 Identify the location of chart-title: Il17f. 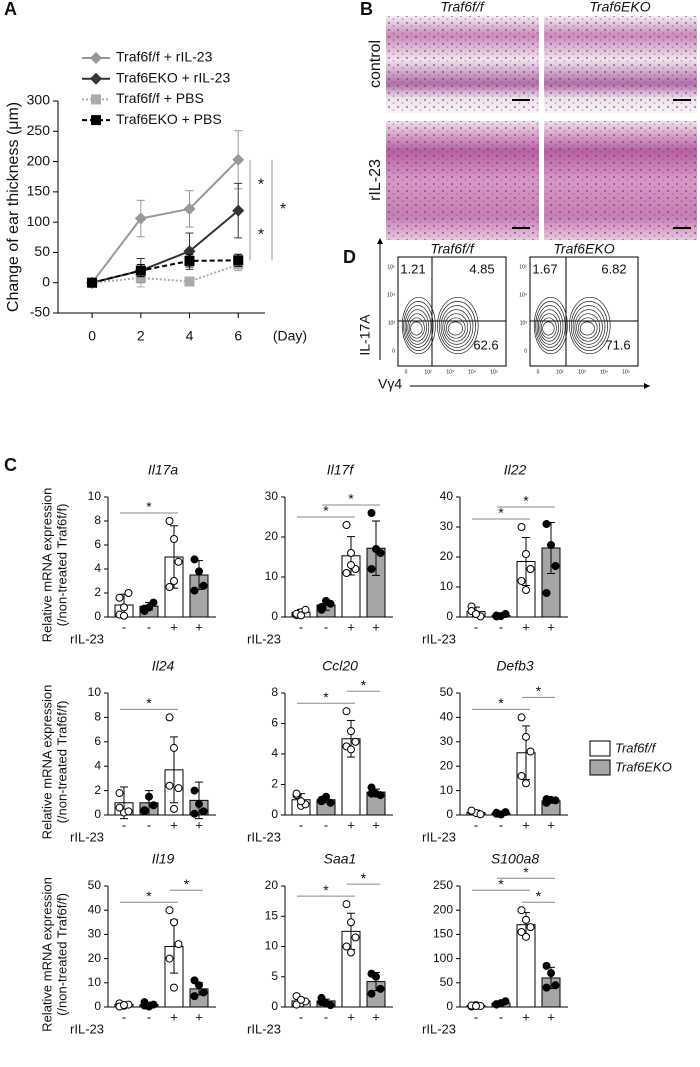
(341, 470).